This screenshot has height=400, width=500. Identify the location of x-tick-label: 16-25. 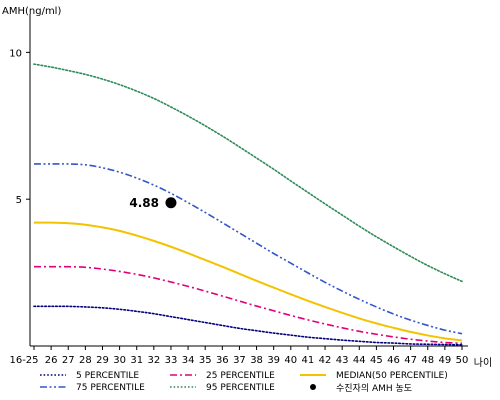
(23, 360).